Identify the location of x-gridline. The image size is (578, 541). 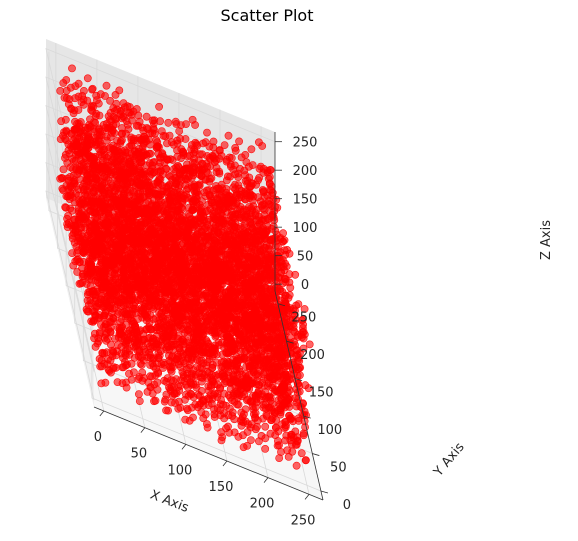
(80, 227).